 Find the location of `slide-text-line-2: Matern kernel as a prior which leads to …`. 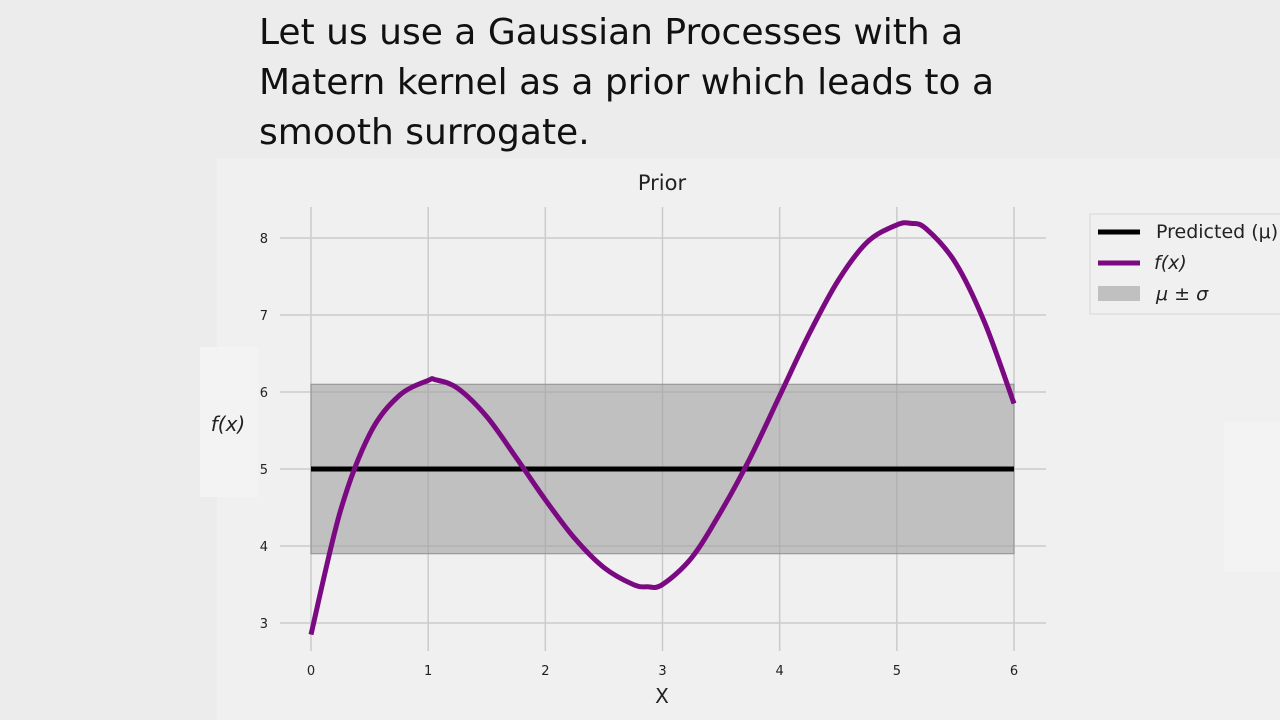

slide-text-line-2: Matern kernel as a prior which leads to … is located at coordinates (627, 82).